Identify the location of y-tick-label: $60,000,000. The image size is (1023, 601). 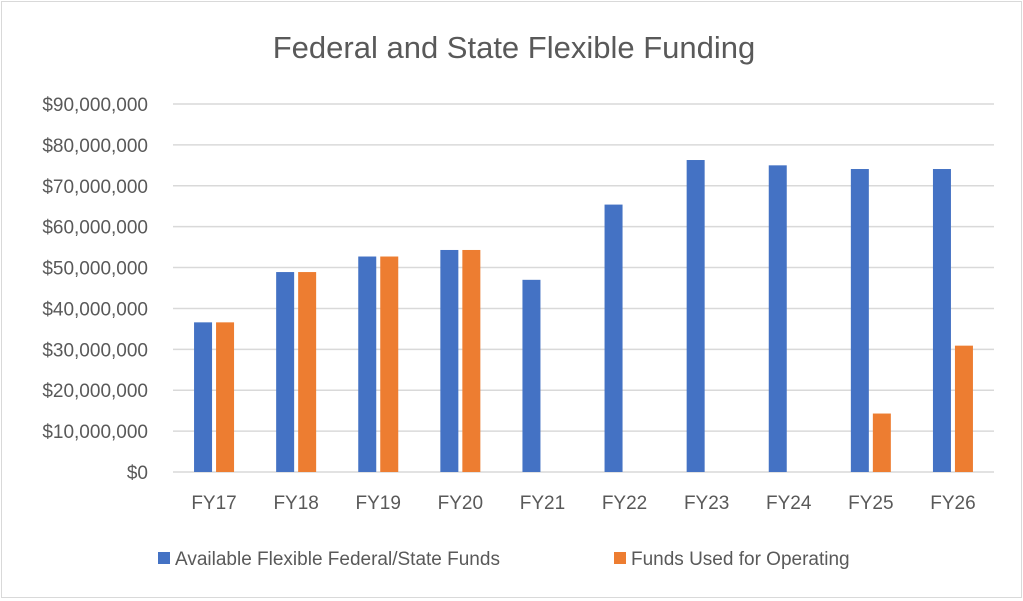
(95, 228).